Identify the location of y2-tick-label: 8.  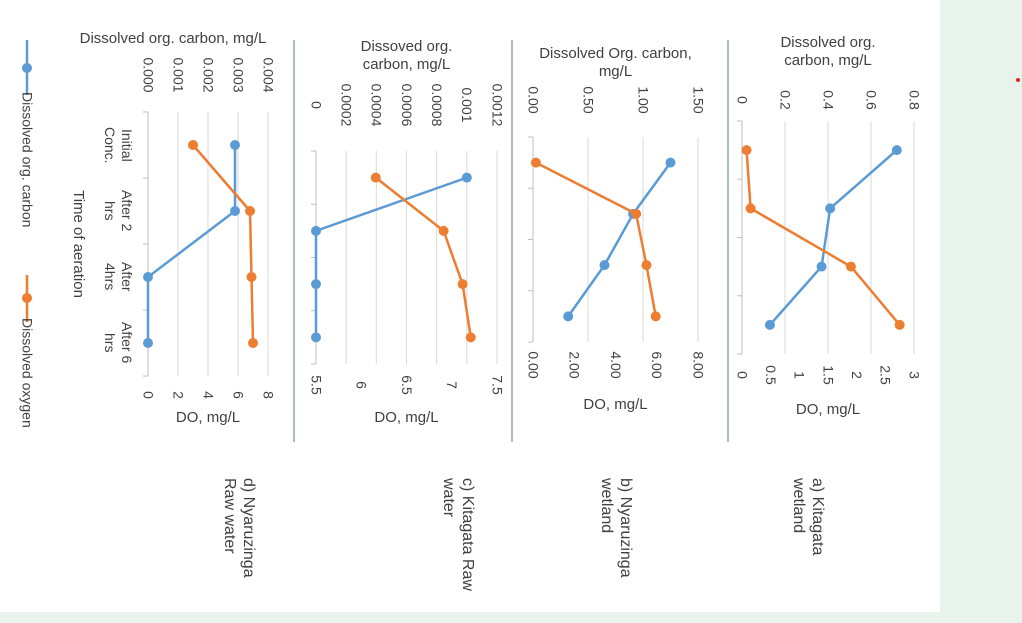
(268, 395).